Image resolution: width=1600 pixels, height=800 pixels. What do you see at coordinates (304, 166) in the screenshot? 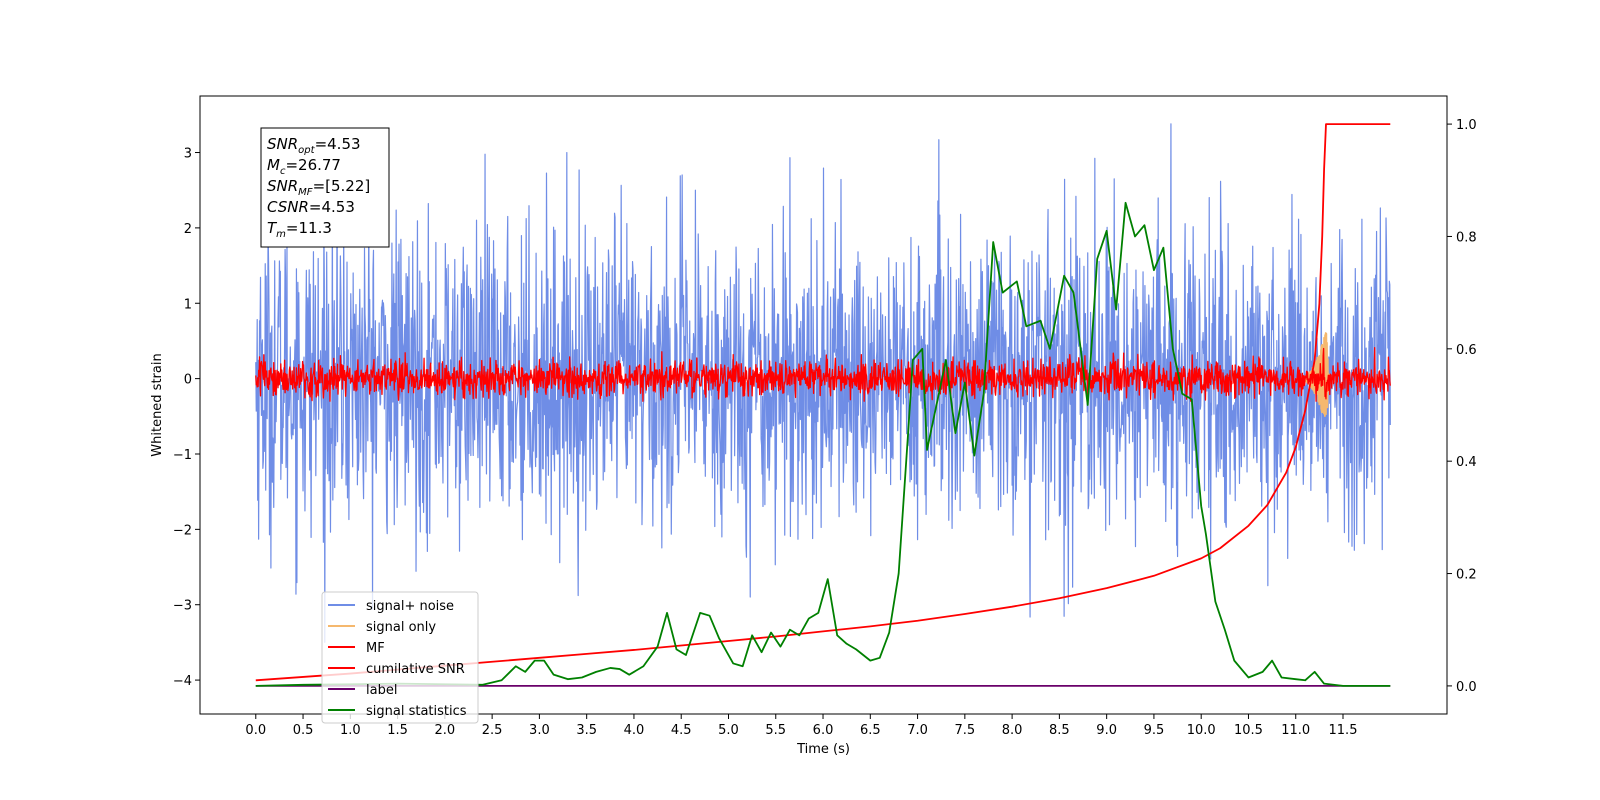
I see `annotation-line: Mc=26.77` at bounding box center [304, 166].